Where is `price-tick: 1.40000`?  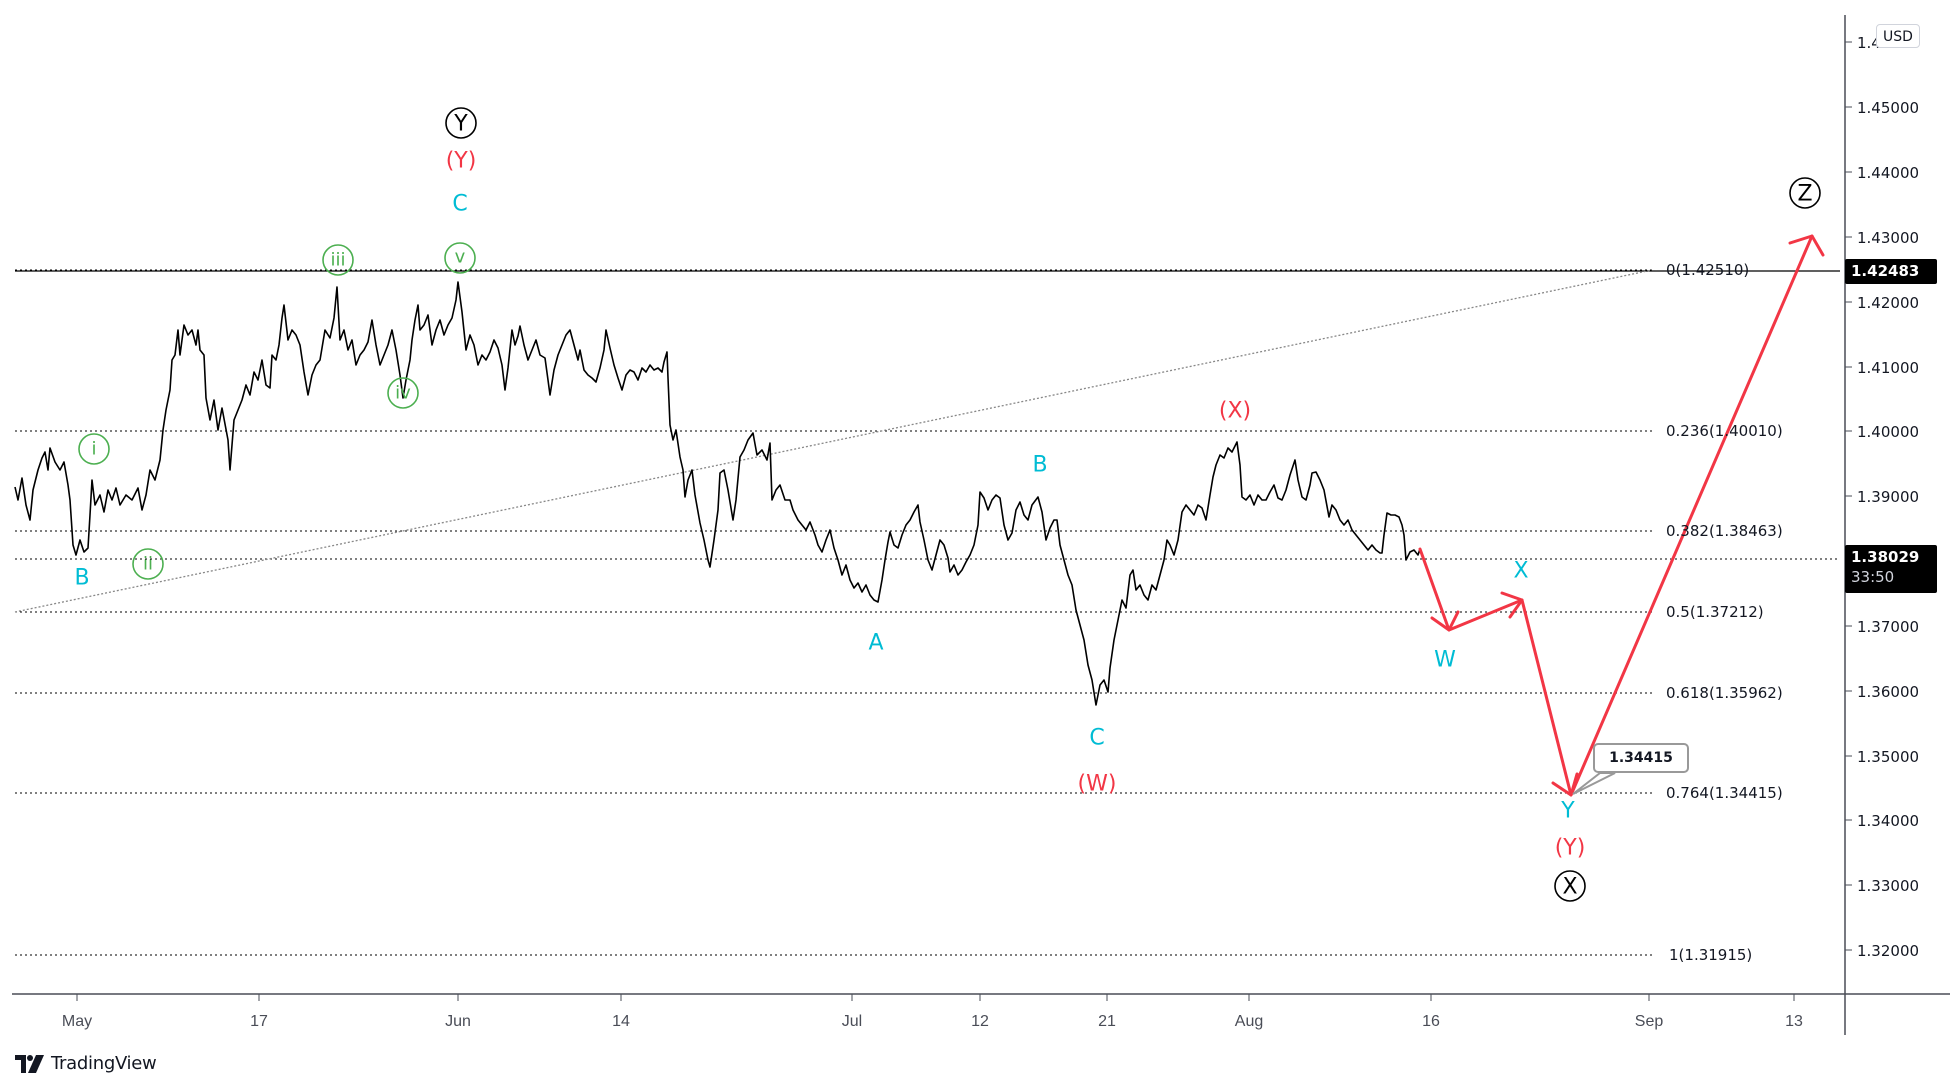 price-tick: 1.40000 is located at coordinates (1888, 432).